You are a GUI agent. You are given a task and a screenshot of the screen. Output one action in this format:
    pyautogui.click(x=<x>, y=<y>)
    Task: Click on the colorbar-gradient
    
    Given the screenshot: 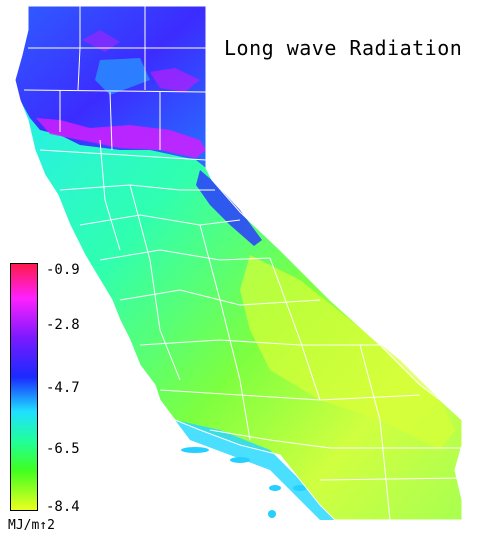 What is the action you would take?
    pyautogui.click(x=24, y=387)
    